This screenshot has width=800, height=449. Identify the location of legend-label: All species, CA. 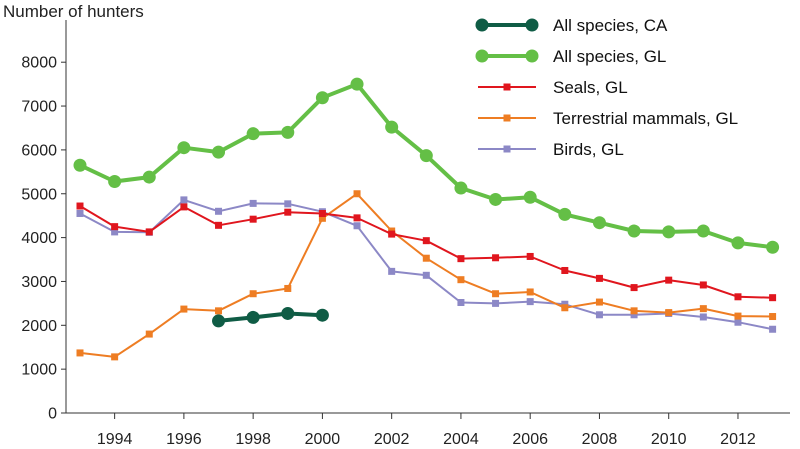
(610, 25).